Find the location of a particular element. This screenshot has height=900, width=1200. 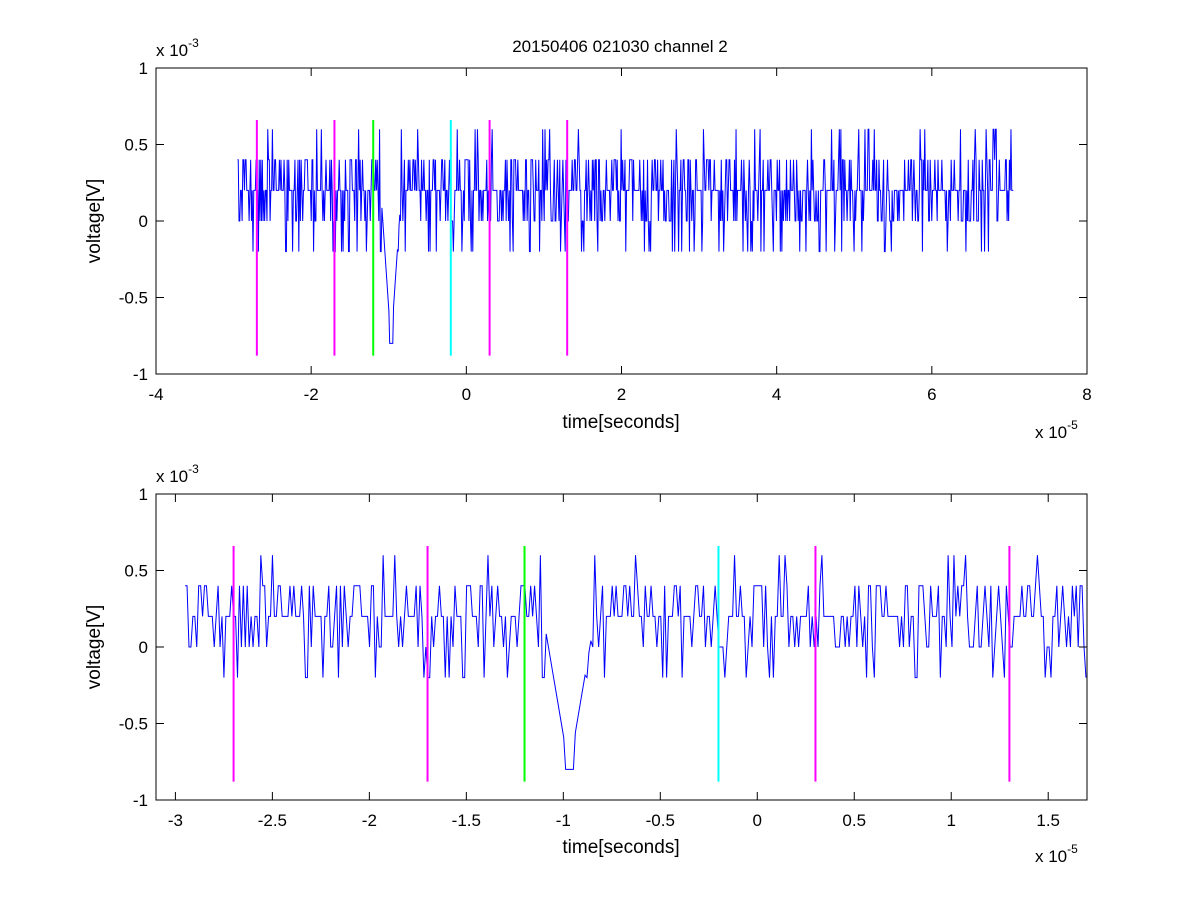

top-y-multiplier: x 10-3 is located at coordinates (177, 48).